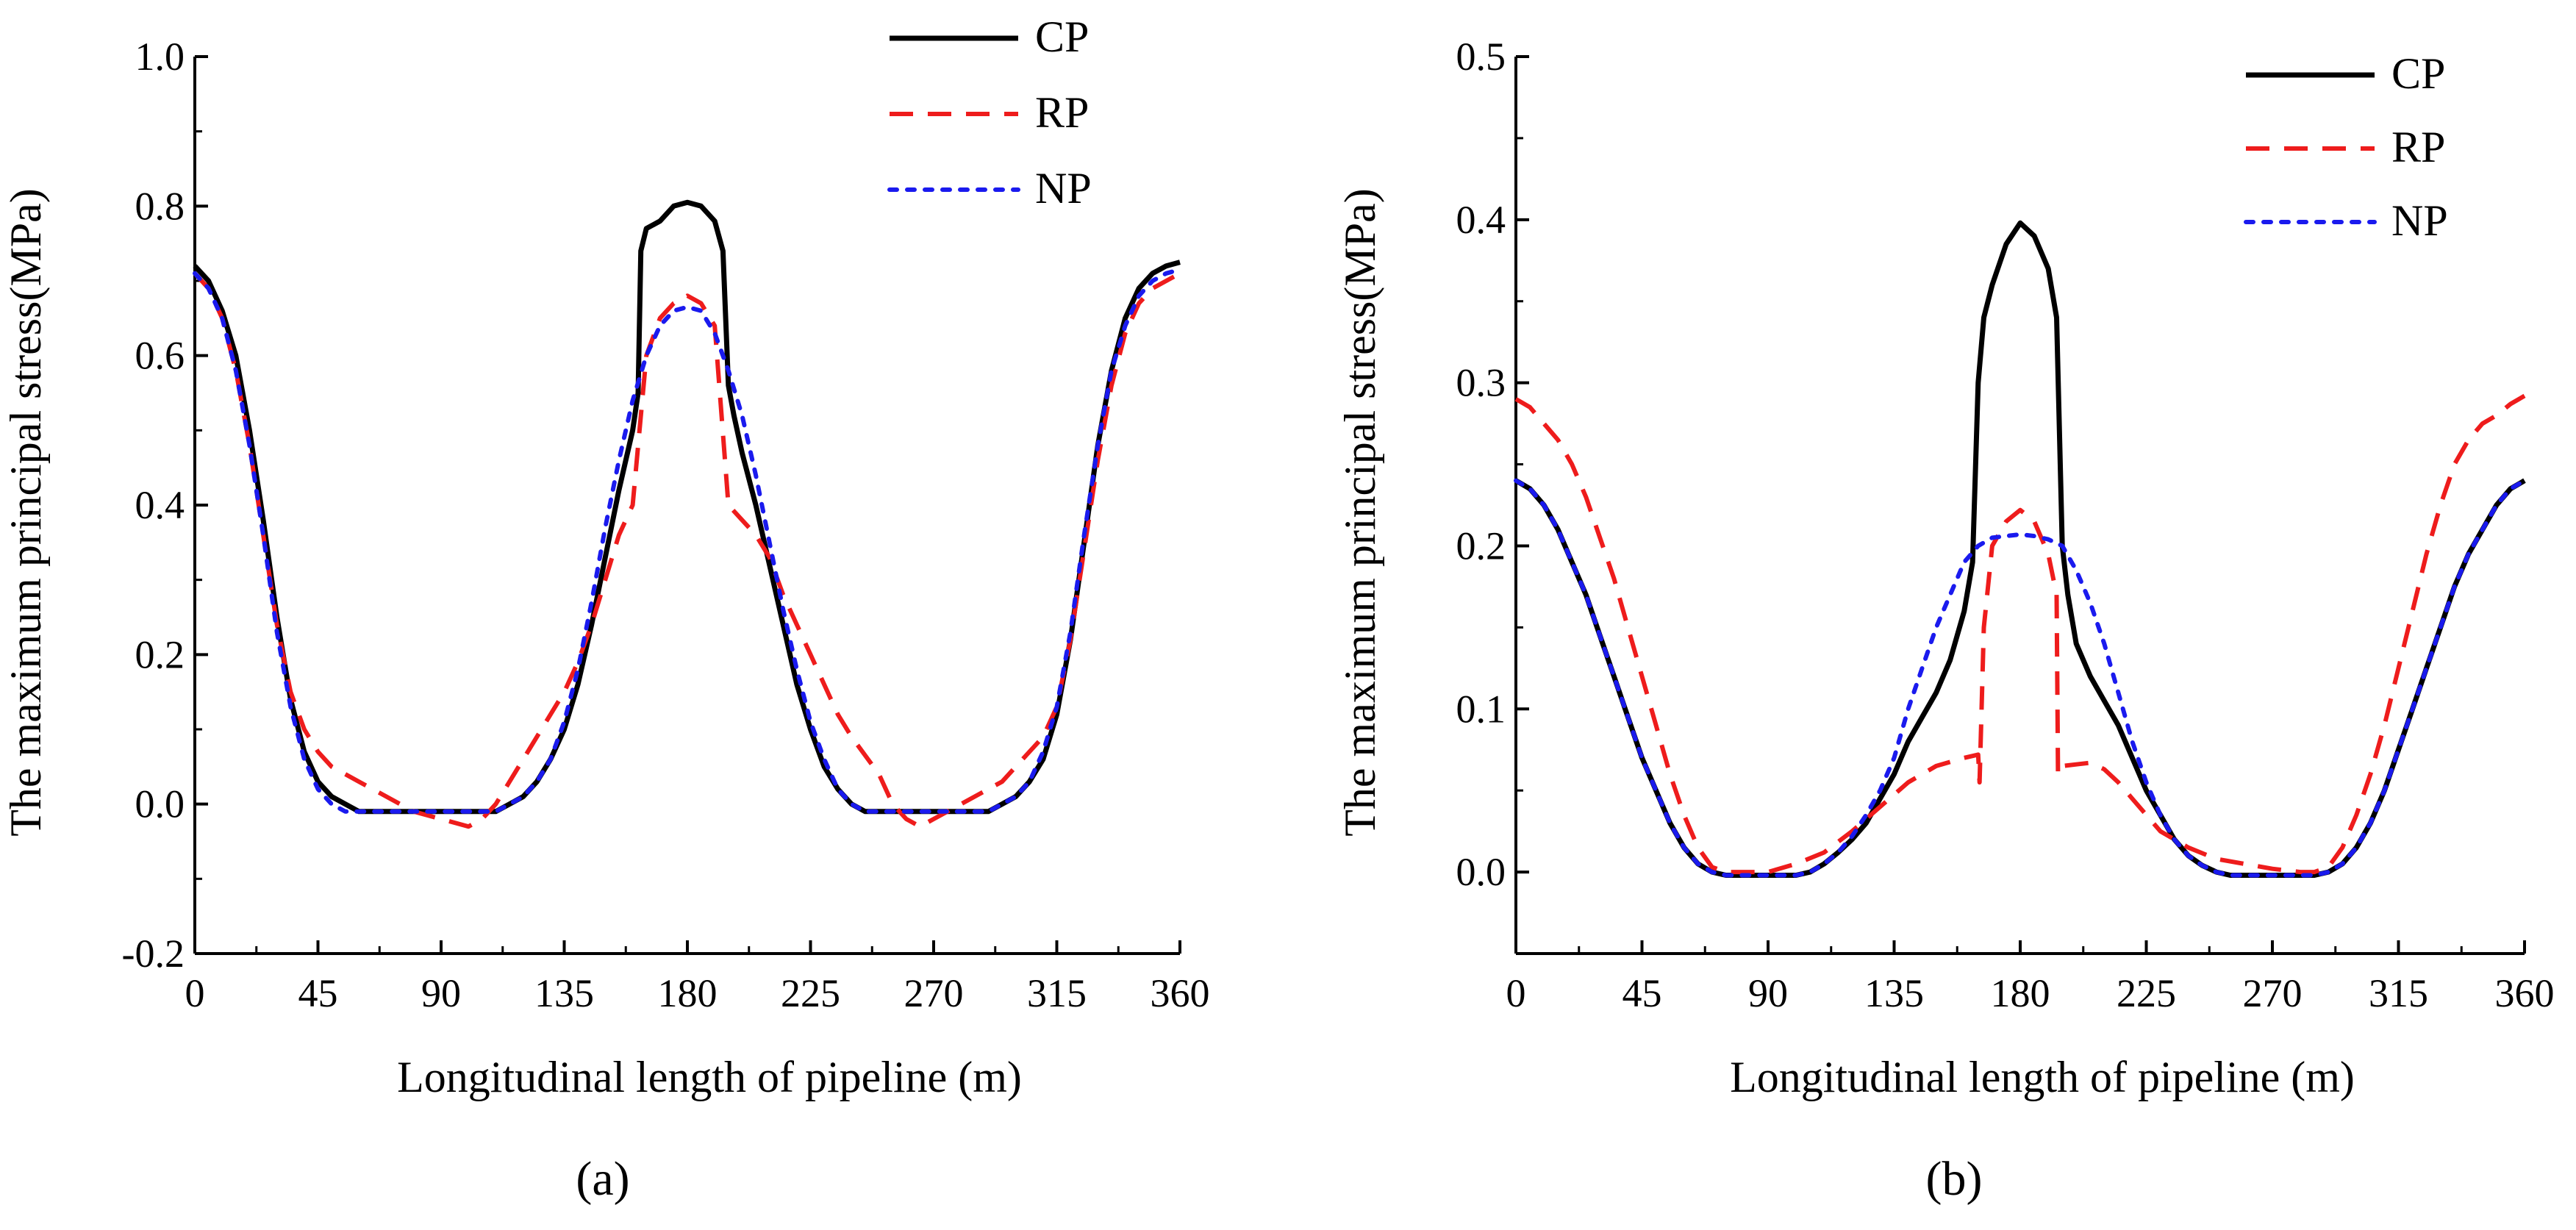  What do you see at coordinates (160, 57) in the screenshot?
I see `y-tick-label: 1.0` at bounding box center [160, 57].